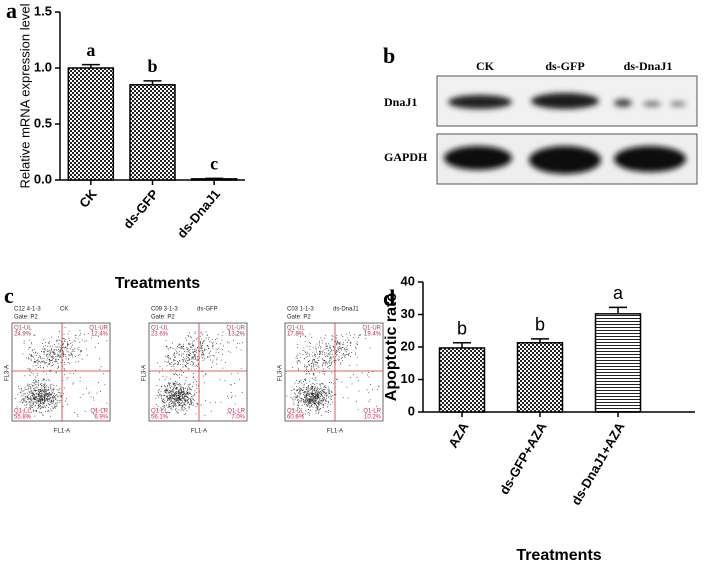 This screenshot has height=565, width=709. Describe the element at coordinates (371, 329) in the screenshot. I see `quadrant-name: Q1-UR` at that location.